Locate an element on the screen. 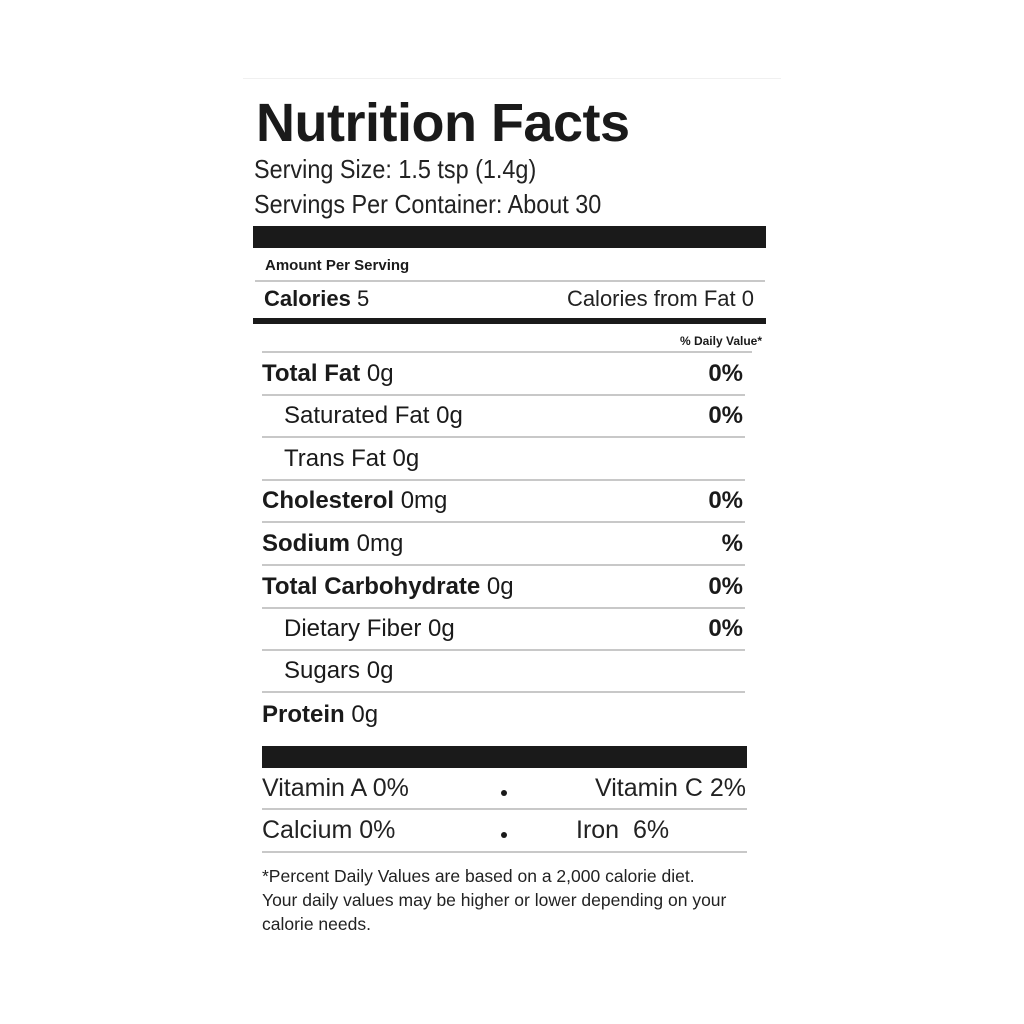 The width and height of the screenshot is (1024, 1024). nutrient-row: Saturated Fat 0g 0% is located at coordinates (502, 417).